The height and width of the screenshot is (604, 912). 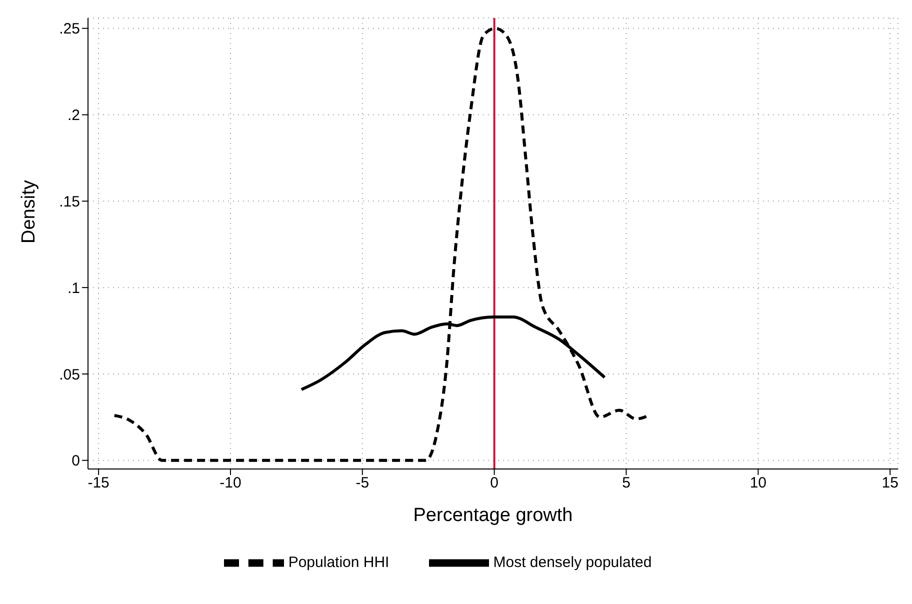 What do you see at coordinates (363, 483) in the screenshot?
I see `x-tick-label: -5` at bounding box center [363, 483].